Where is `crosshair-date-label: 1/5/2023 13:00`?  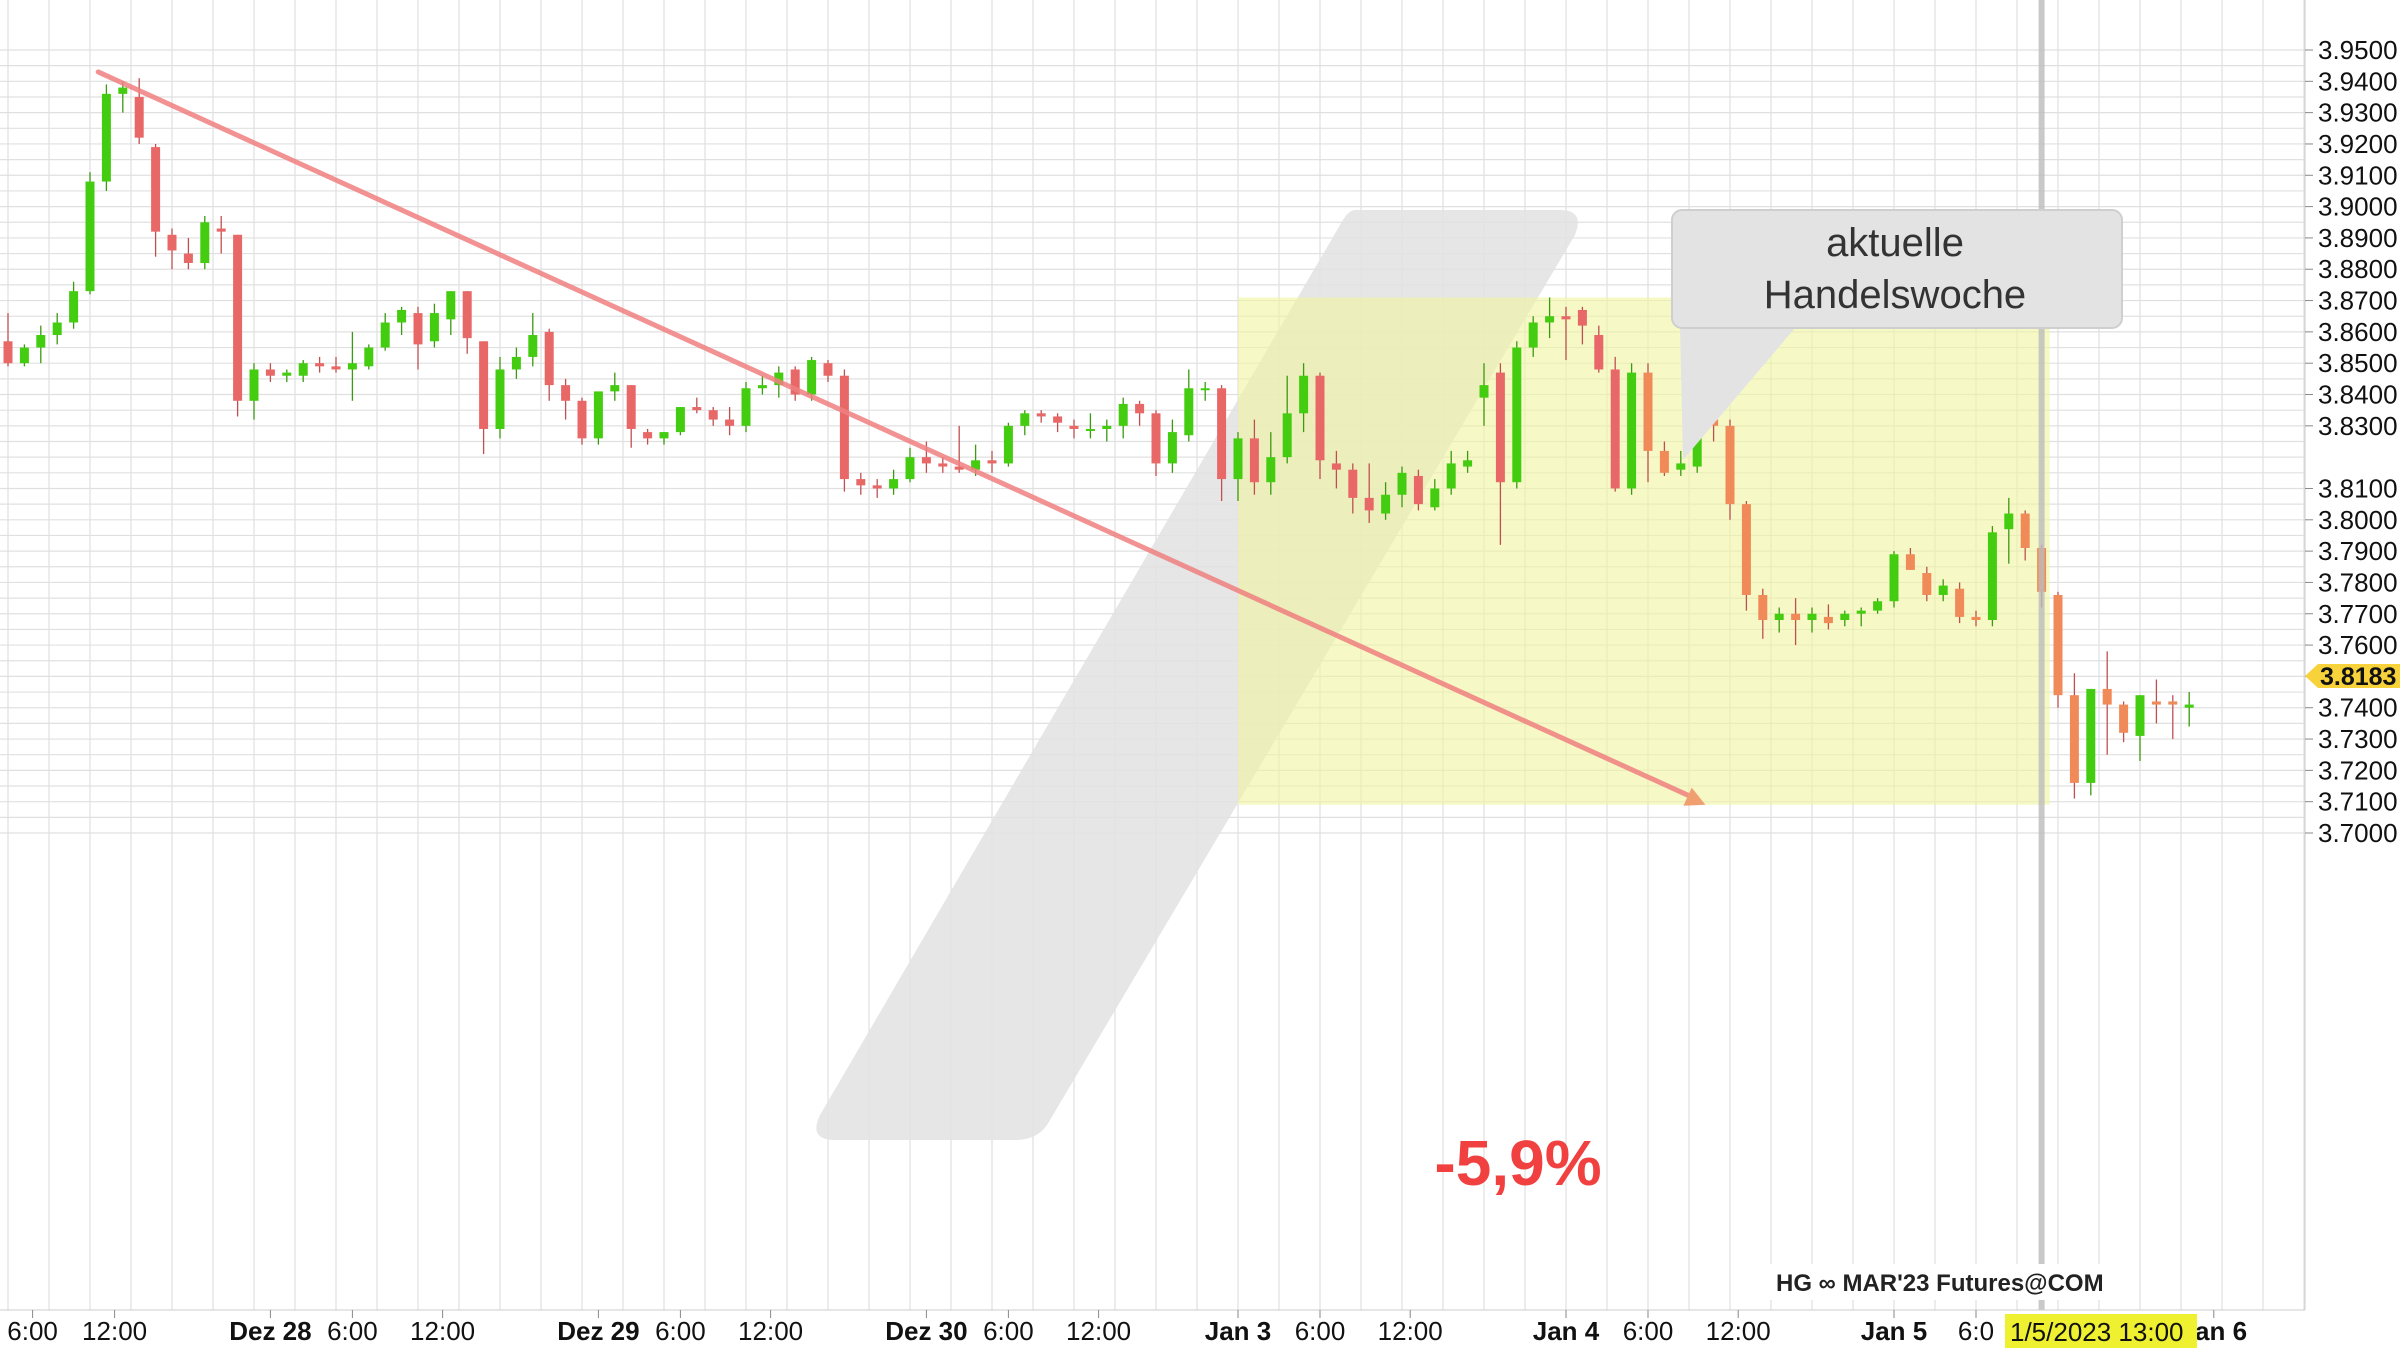
crosshair-date-label: 1/5/2023 13:00 is located at coordinates (2097, 1332).